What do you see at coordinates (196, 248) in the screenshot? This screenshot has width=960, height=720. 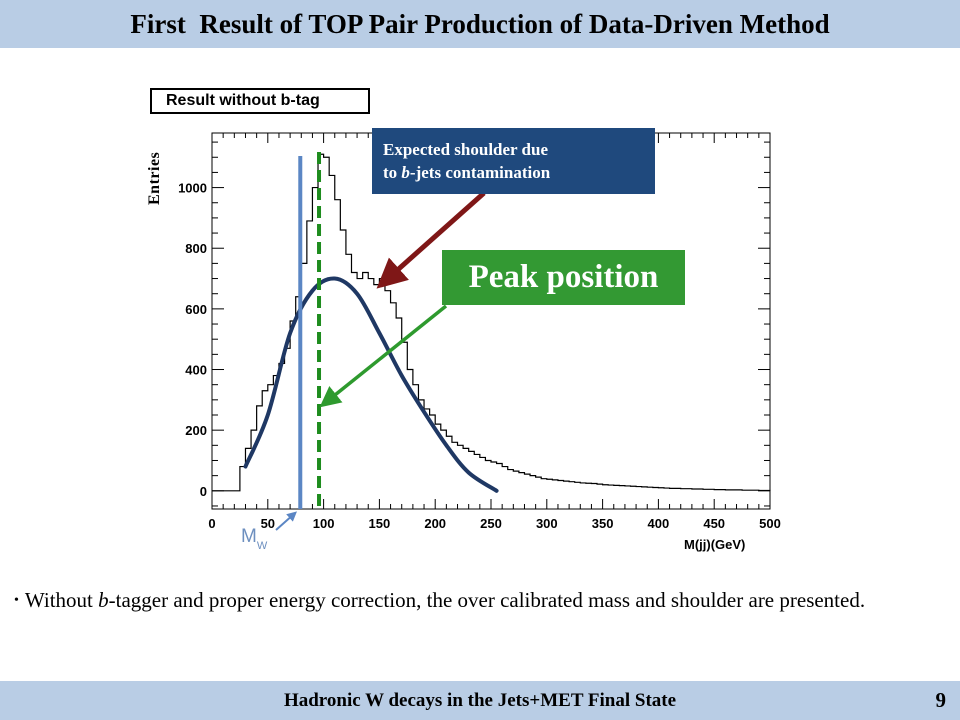 I see `y-tick-label-800: 800` at bounding box center [196, 248].